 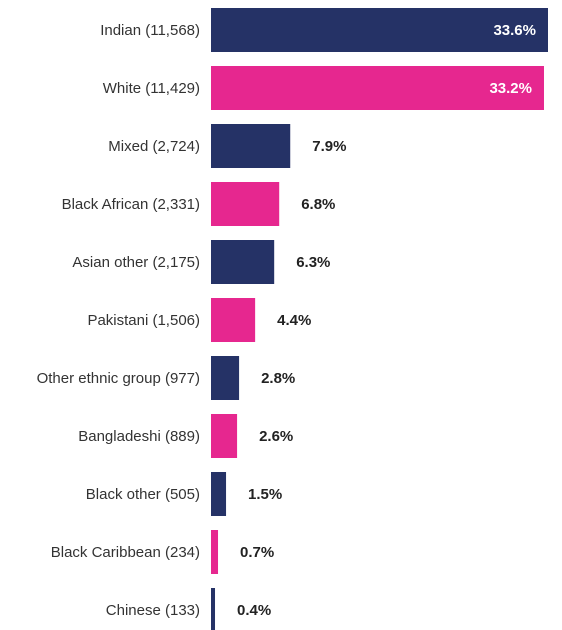 I want to click on category-label: Mixed (2,724), so click(x=154, y=146).